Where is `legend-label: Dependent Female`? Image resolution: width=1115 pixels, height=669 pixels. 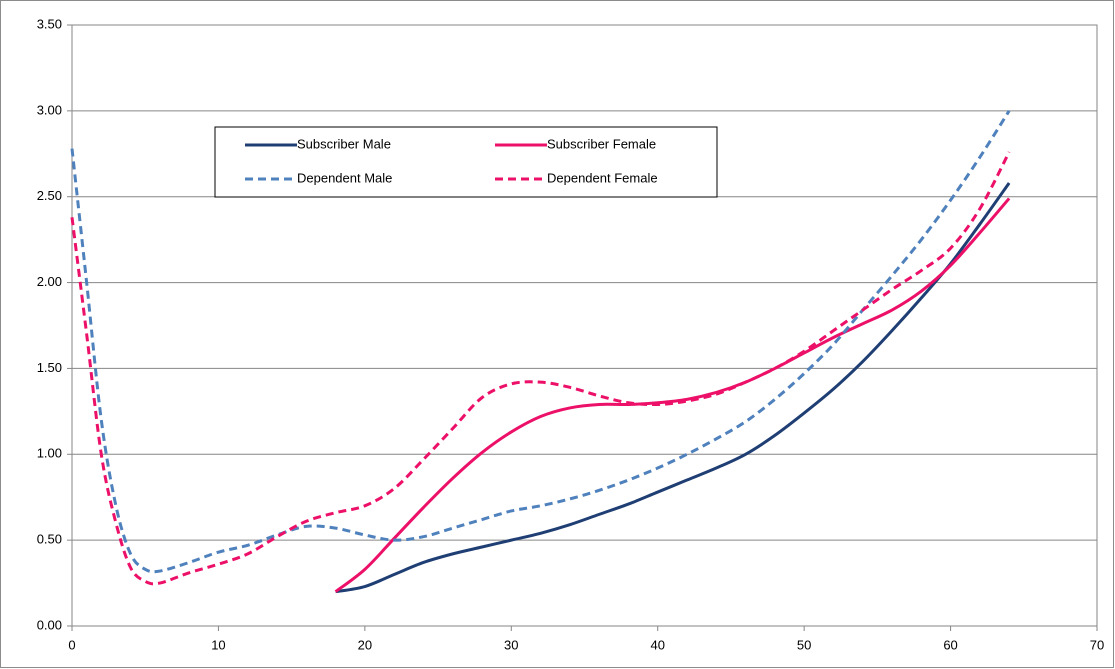 legend-label: Dependent Female is located at coordinates (602, 177).